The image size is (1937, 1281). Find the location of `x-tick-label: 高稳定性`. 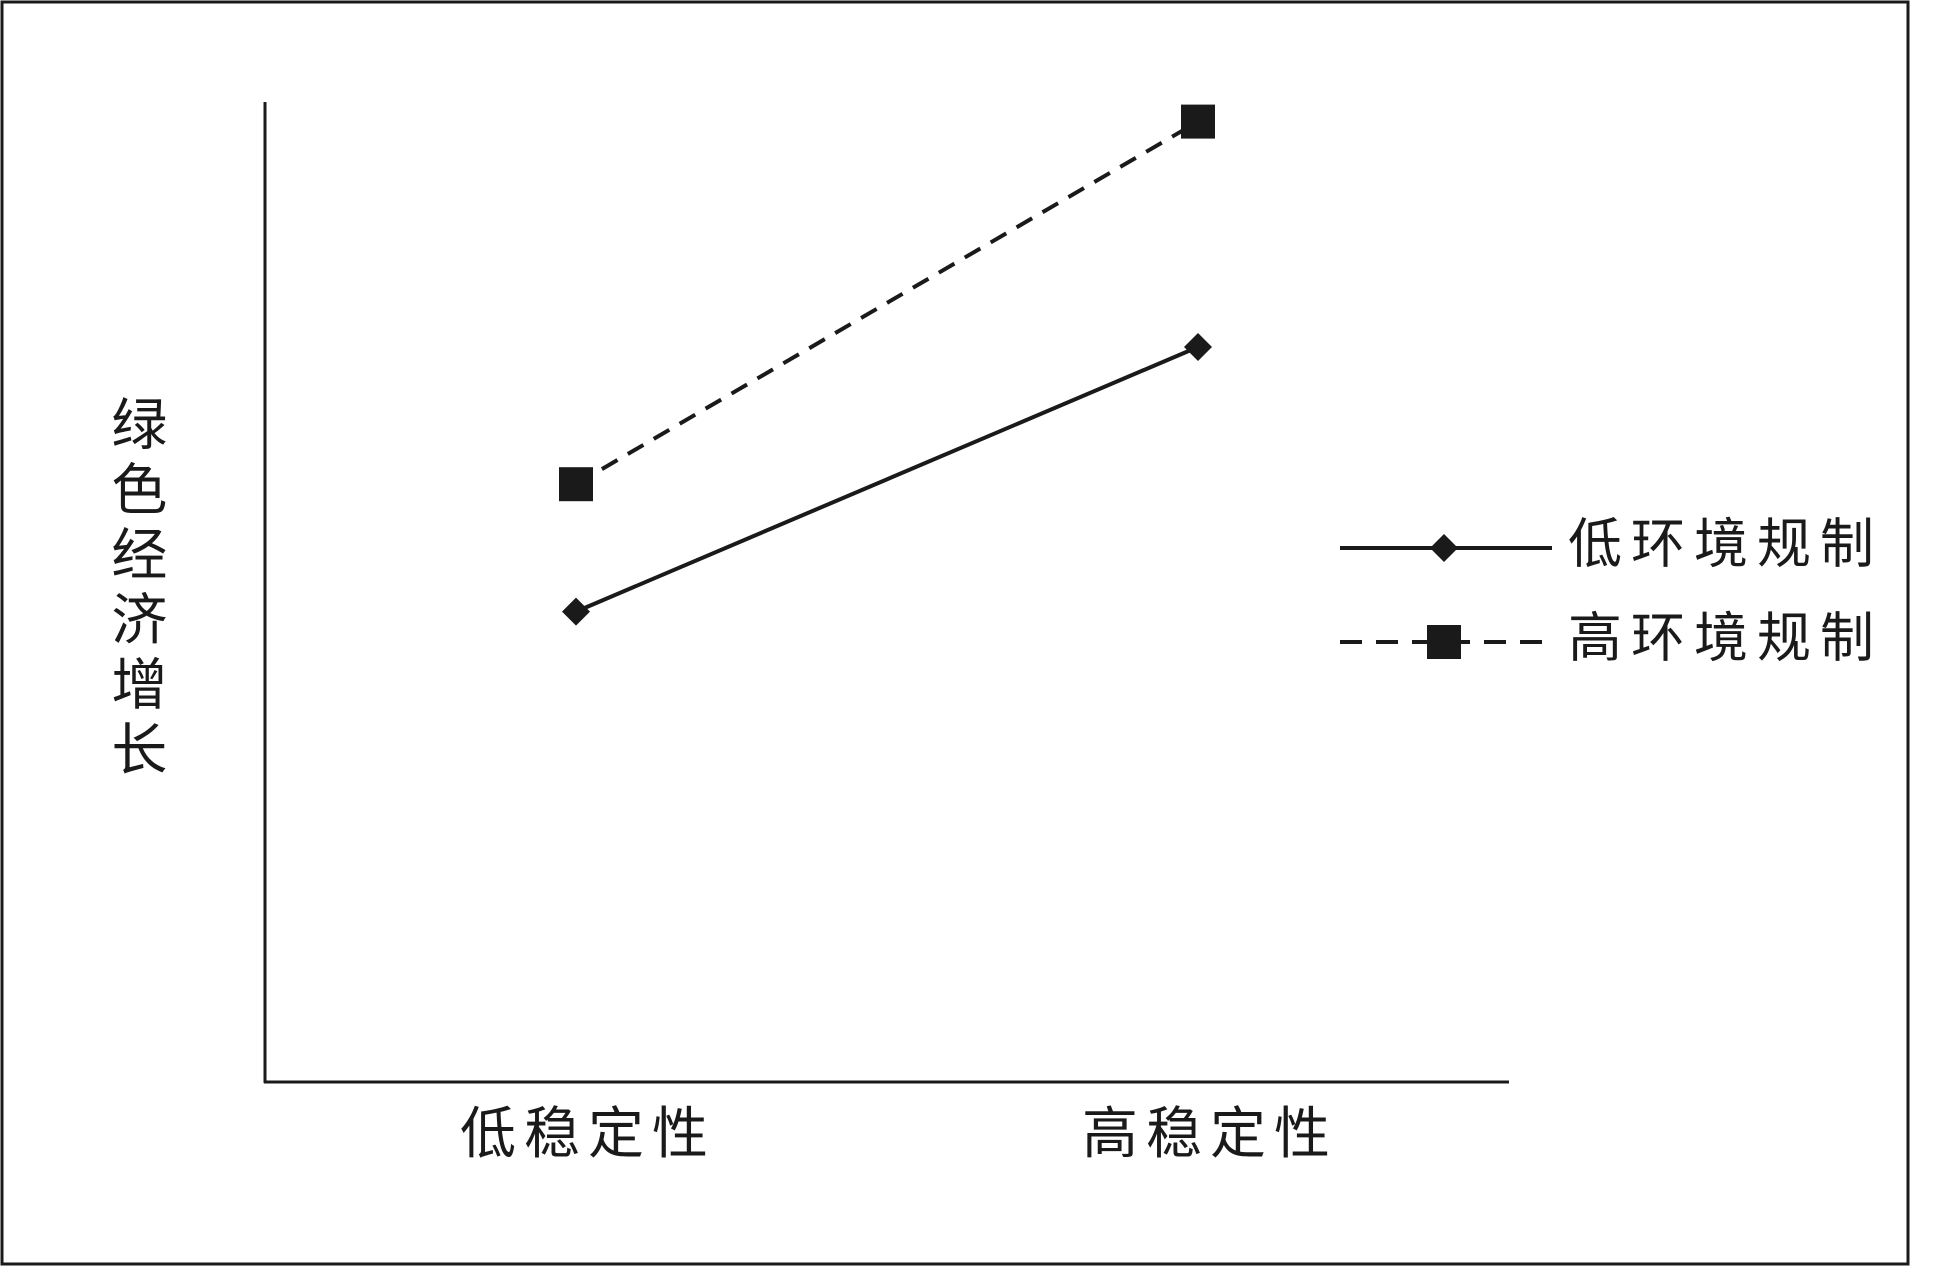

x-tick-label: 高稳定性 is located at coordinates (1210, 1134).